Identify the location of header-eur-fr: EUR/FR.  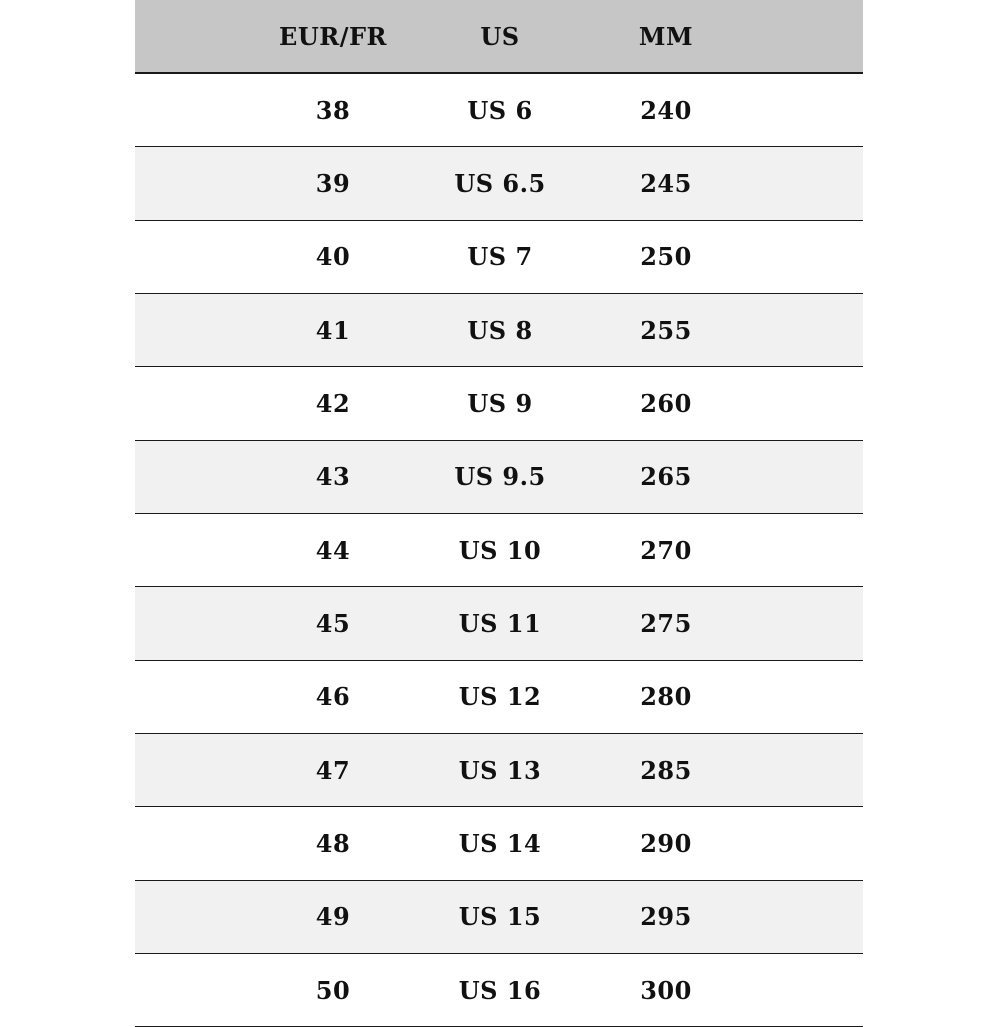
(333, 36).